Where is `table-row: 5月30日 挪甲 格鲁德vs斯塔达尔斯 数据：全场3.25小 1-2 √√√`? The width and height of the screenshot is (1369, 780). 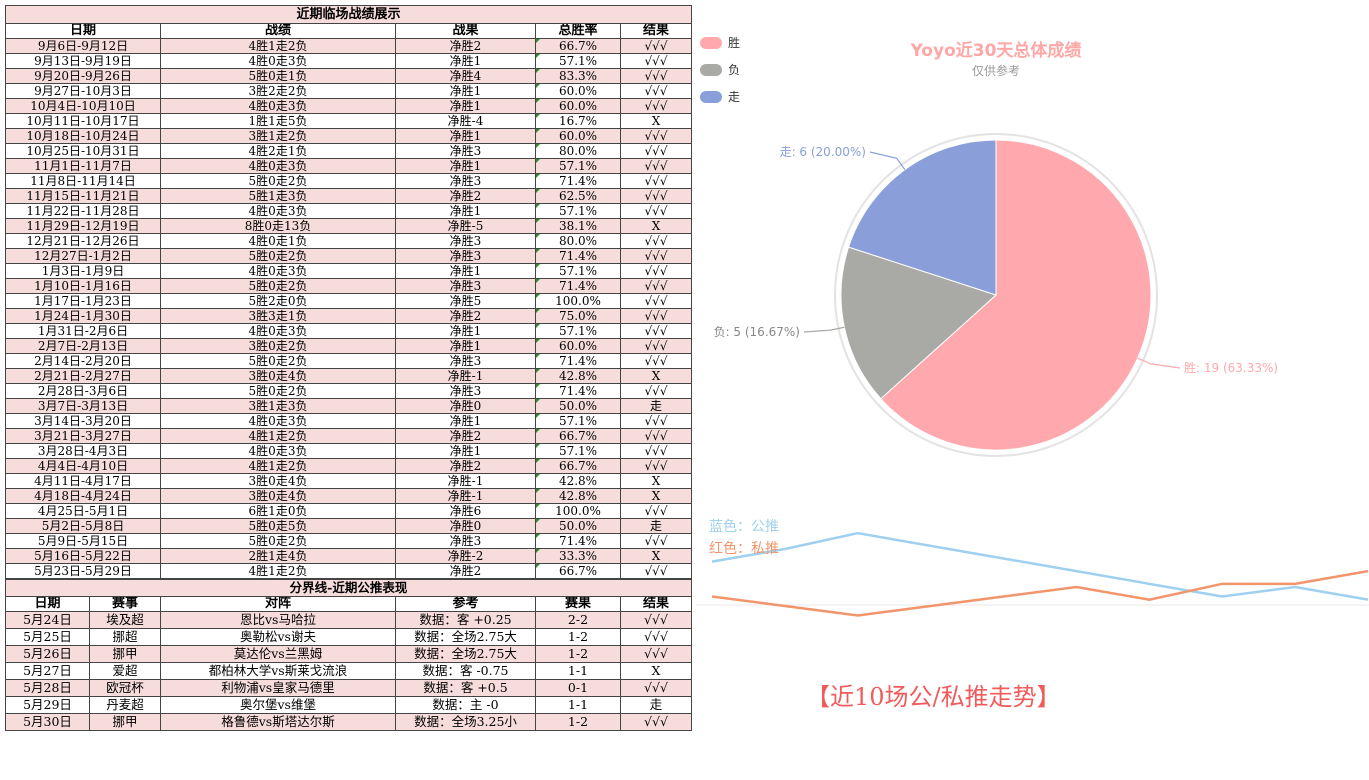
table-row: 5月30日 挪甲 格鲁德vs斯塔达尔斯 数据：全场3.25小 1-2 √√√ is located at coordinates (349, 722).